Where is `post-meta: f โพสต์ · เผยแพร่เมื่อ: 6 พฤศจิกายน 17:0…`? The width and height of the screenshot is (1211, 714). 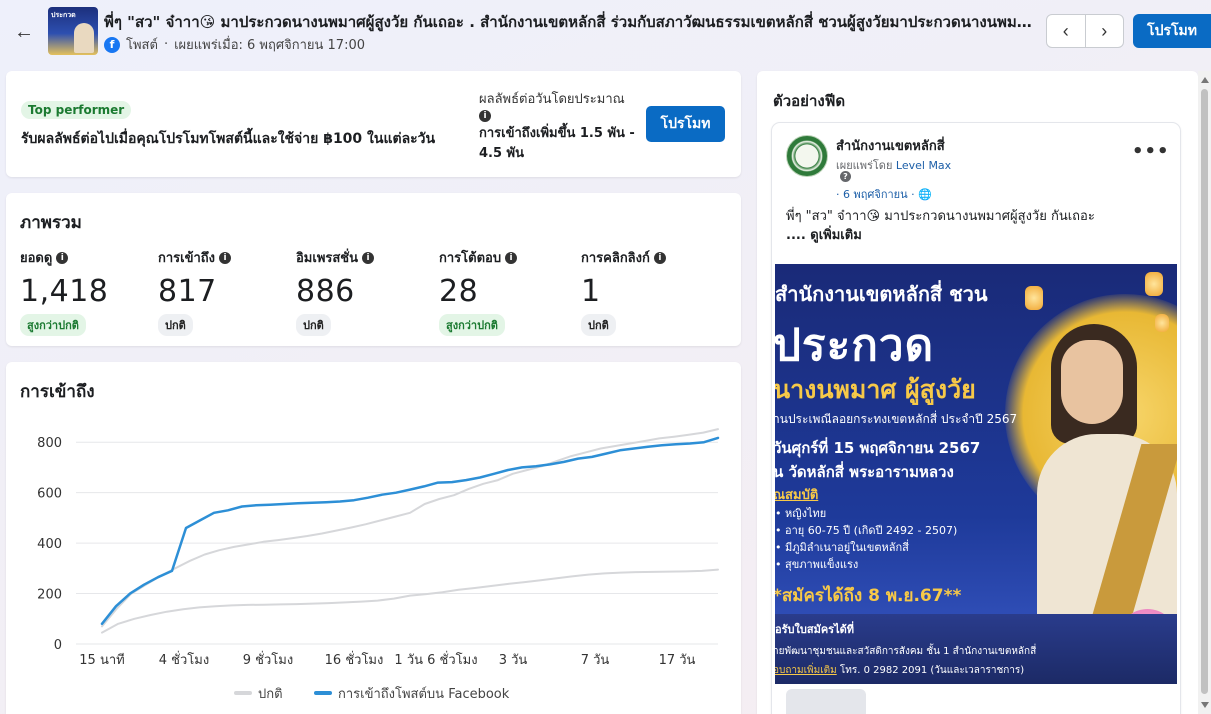
post-meta: f โพสต์ · เผยแพร่เมื่อ: 6 พฤศจิกายน 17:0… is located at coordinates (234, 44).